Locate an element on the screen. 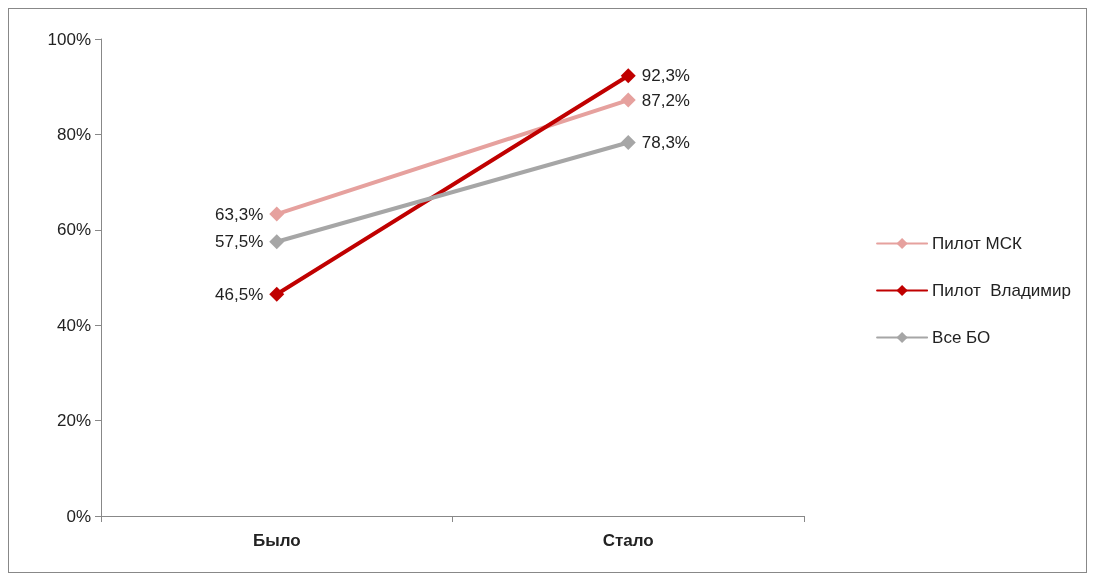 This screenshot has width=1095, height=581. legend-label: Все БО is located at coordinates (961, 337).